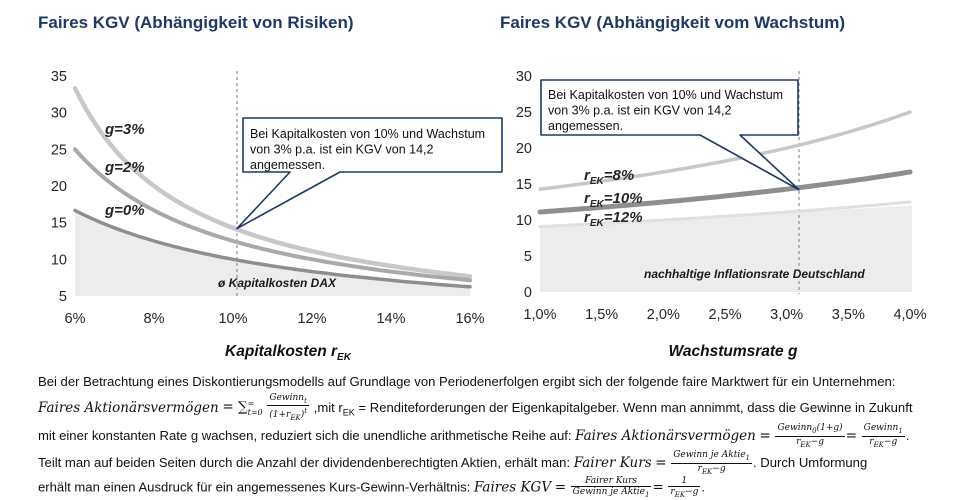  Describe the element at coordinates (326, 407) in the screenshot. I see `paragraph-line2a: ,mit r` at that location.